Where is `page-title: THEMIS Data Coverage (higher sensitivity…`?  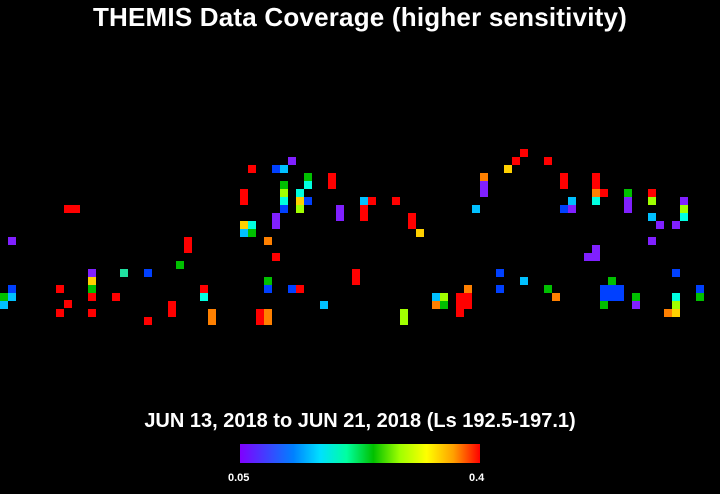 page-title: THEMIS Data Coverage (higher sensitivity… is located at coordinates (360, 17).